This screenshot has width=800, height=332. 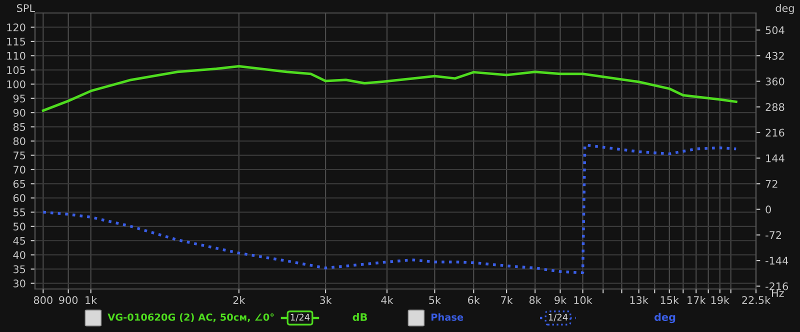 What do you see at coordinates (19, 240) in the screenshot?
I see `y-tick-label: 45` at bounding box center [19, 240].